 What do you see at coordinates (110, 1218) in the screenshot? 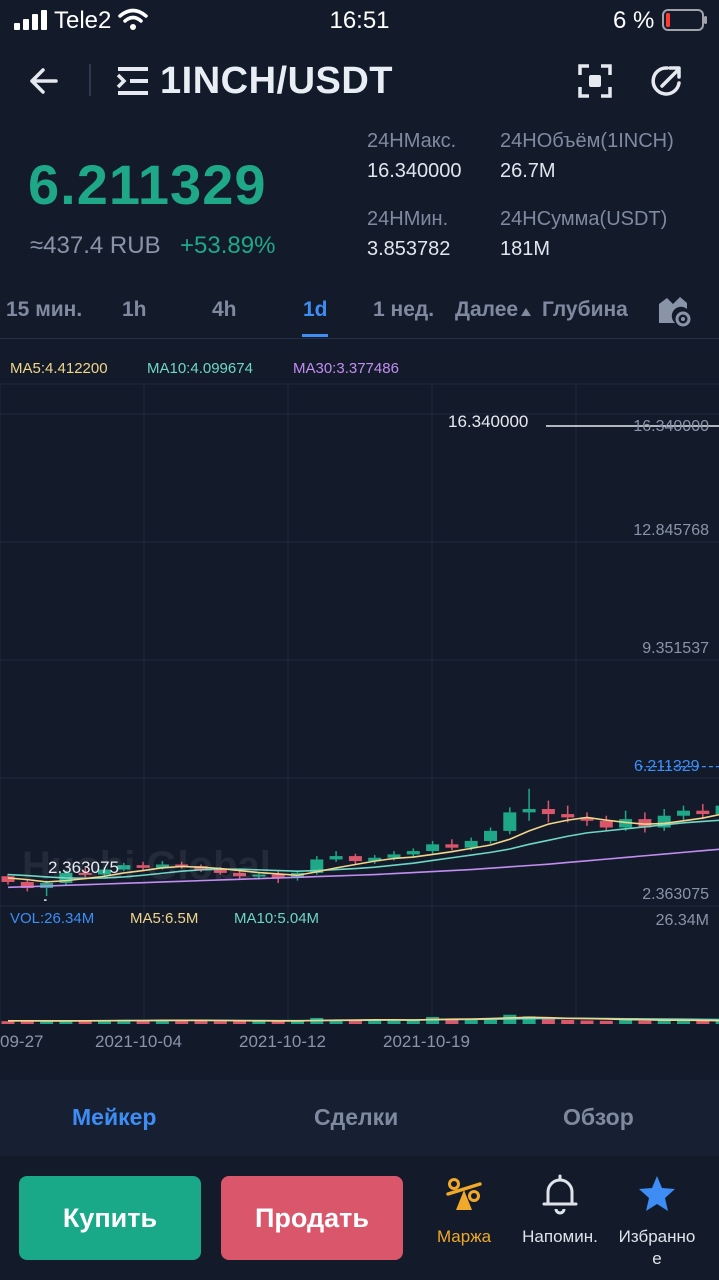
I see `buy-button: Купить` at bounding box center [110, 1218].